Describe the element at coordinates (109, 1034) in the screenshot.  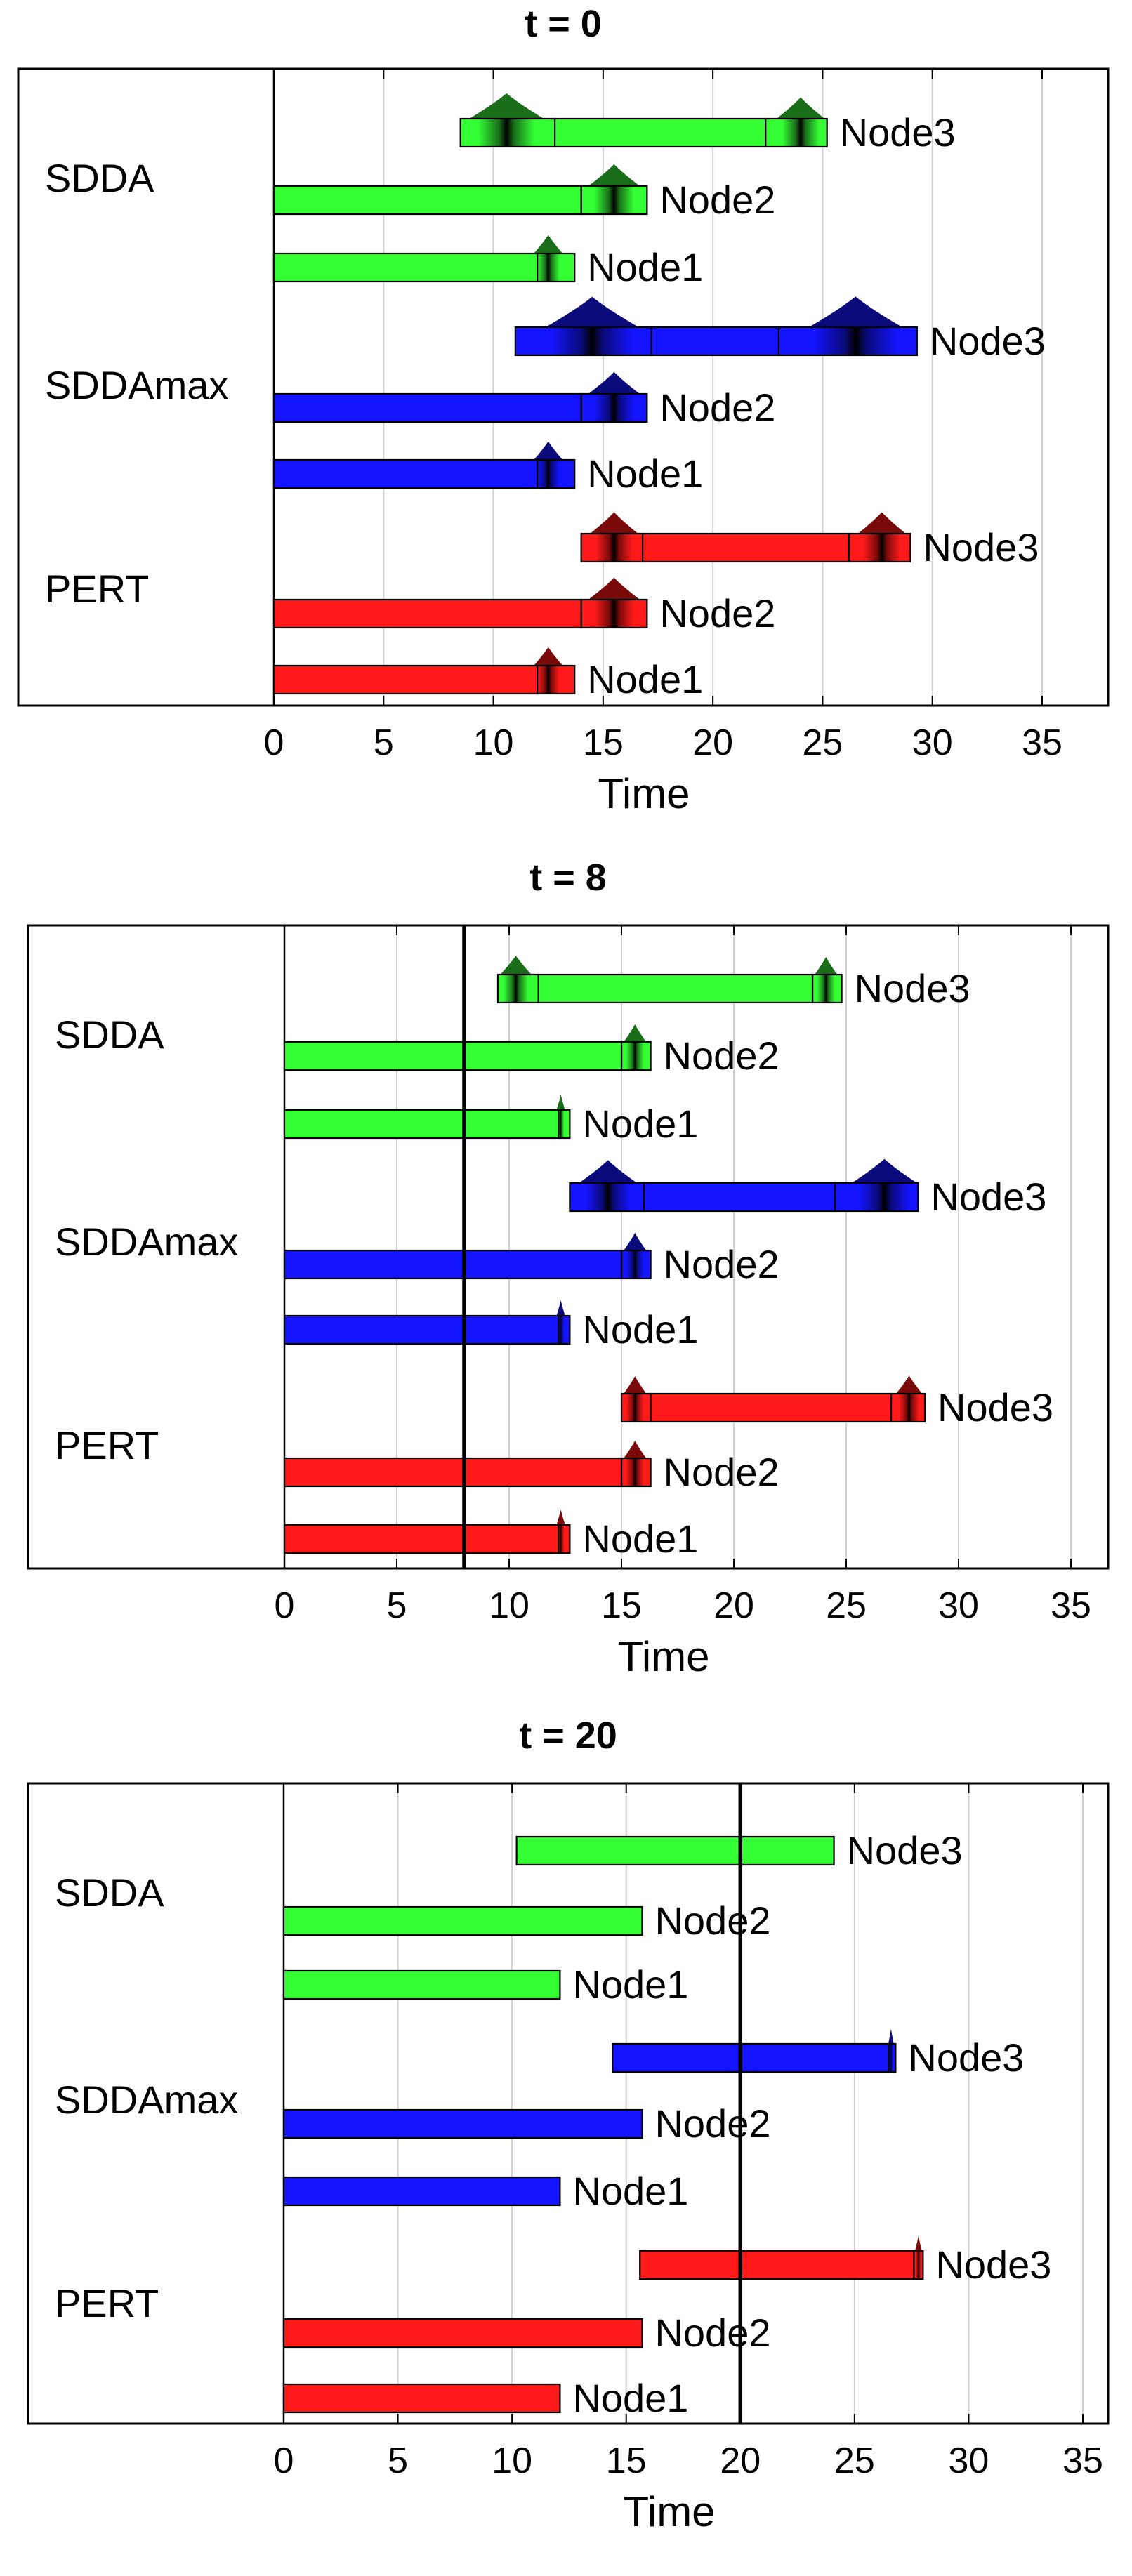
I see `group-label: SDDA` at that location.